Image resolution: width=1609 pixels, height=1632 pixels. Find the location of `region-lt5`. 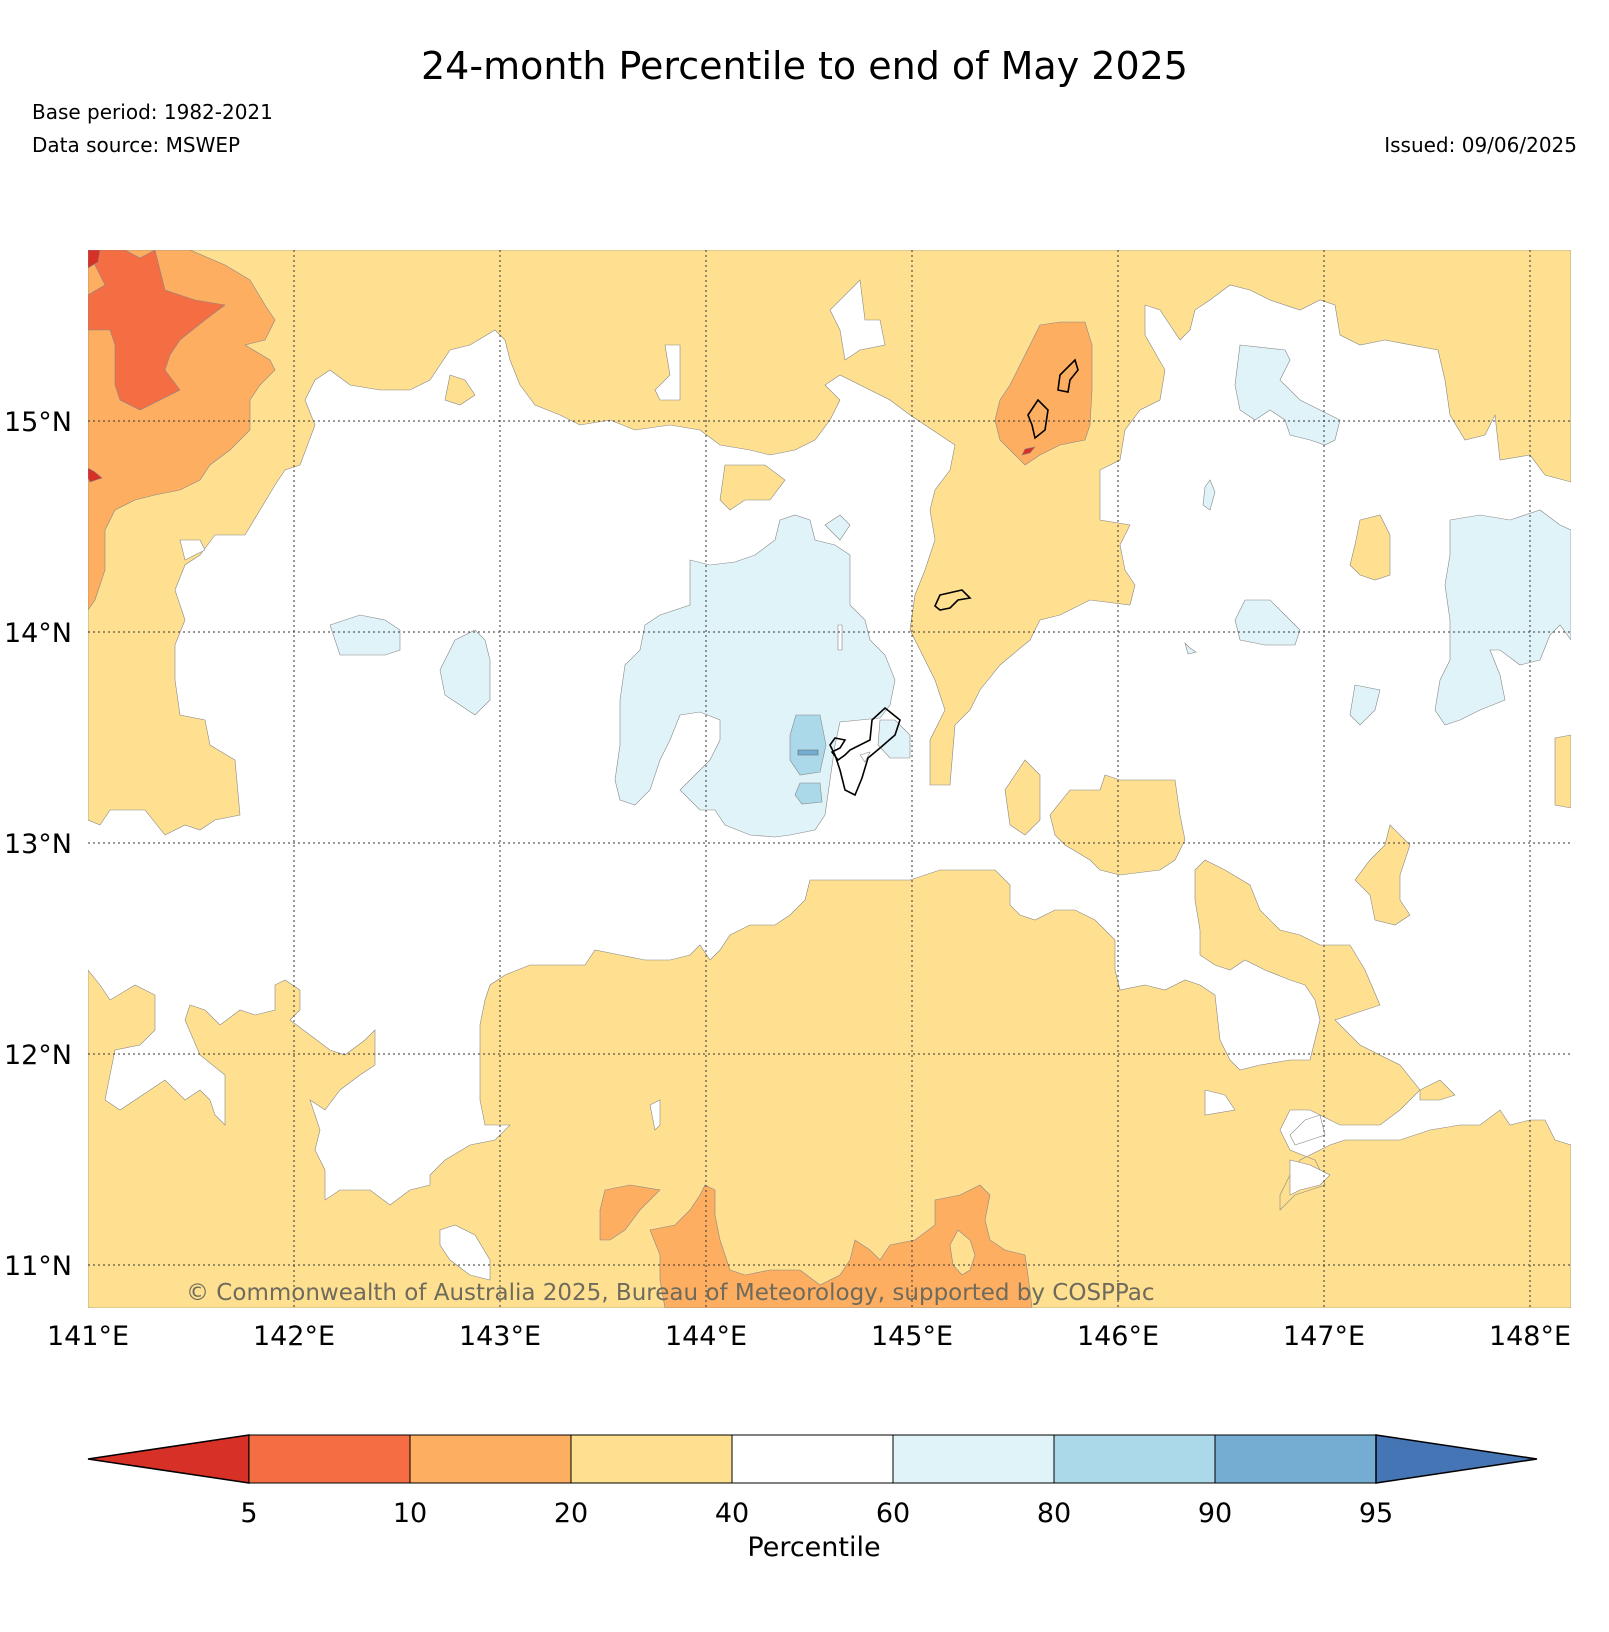

region-lt5 is located at coordinates (562, 366).